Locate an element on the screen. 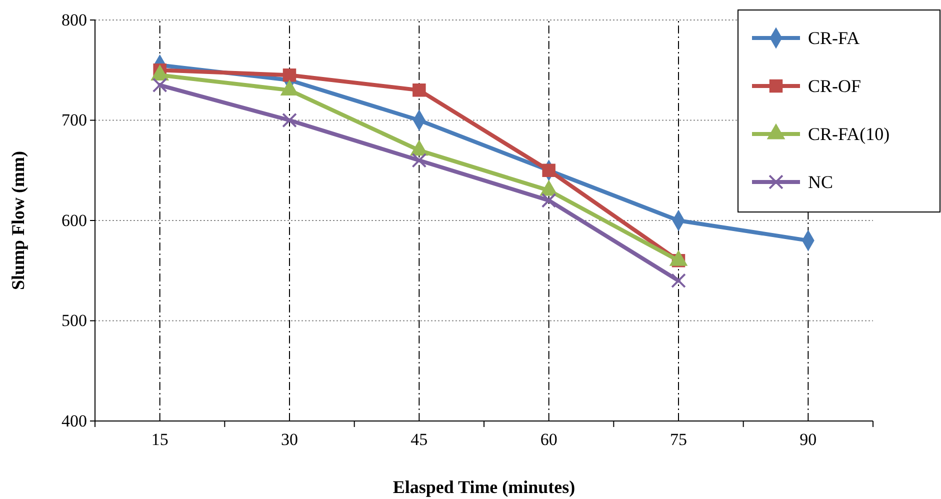  y-tick-label: 700 is located at coordinates (74, 120).